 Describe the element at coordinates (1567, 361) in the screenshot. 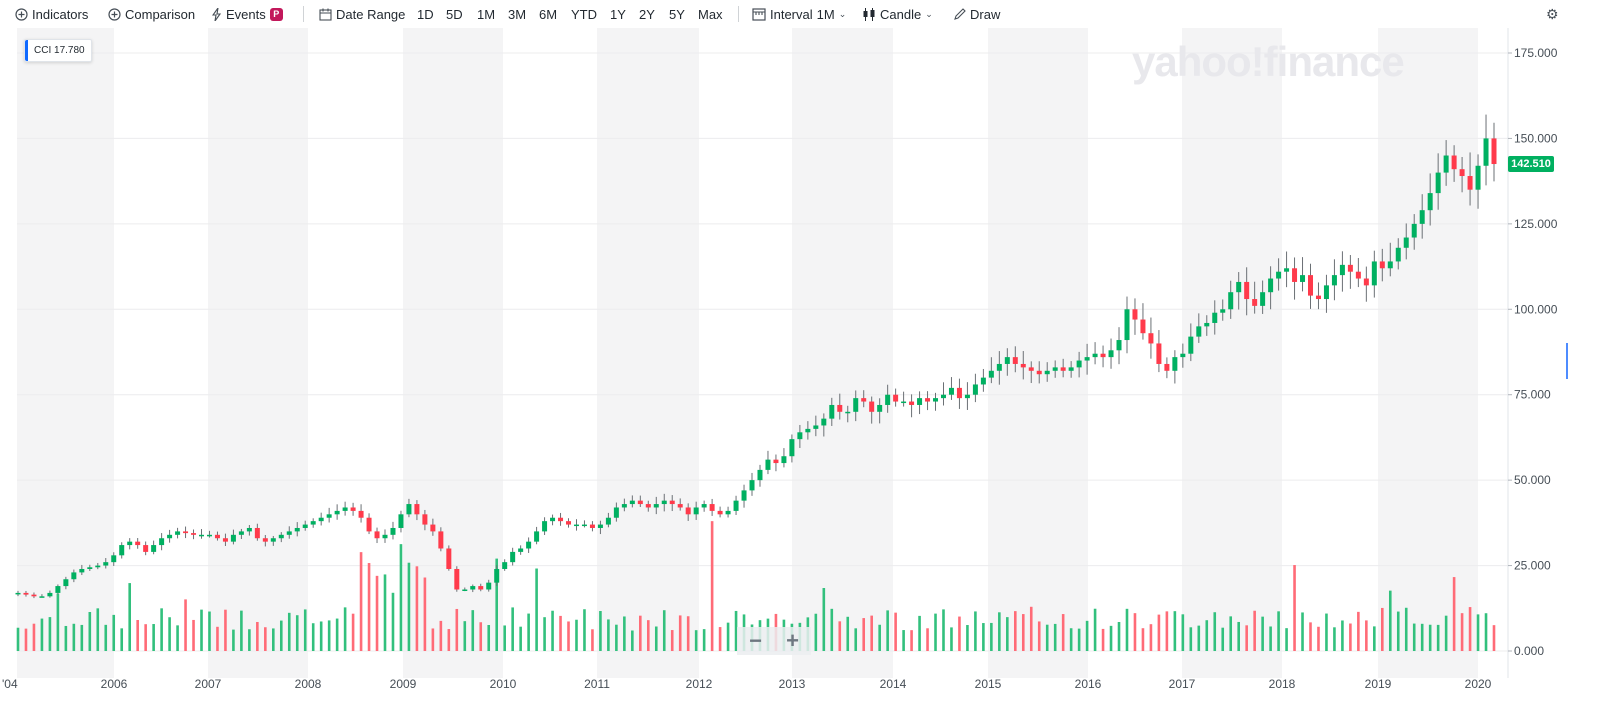

I see `scroll-edge-marker` at that location.